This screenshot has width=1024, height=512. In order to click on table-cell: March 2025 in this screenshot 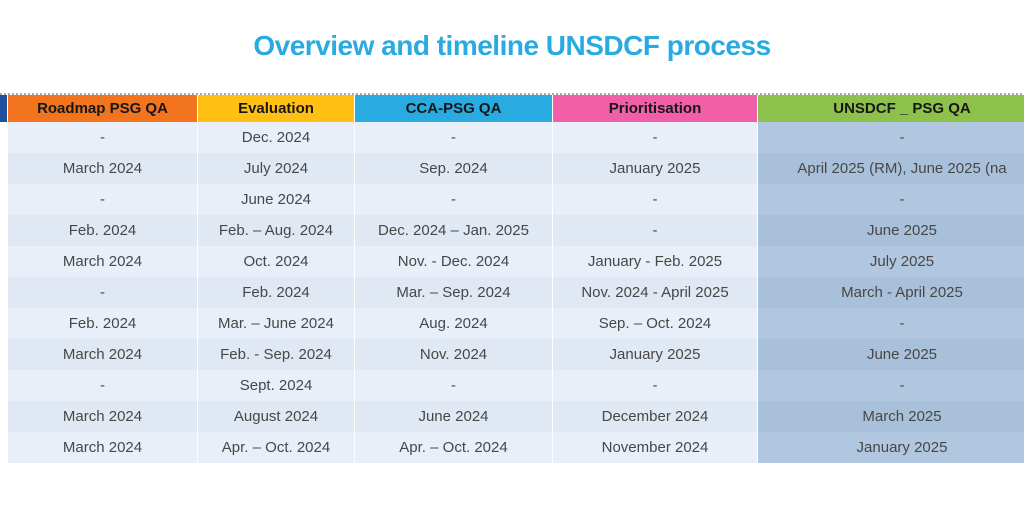, I will do `click(891, 416)`.